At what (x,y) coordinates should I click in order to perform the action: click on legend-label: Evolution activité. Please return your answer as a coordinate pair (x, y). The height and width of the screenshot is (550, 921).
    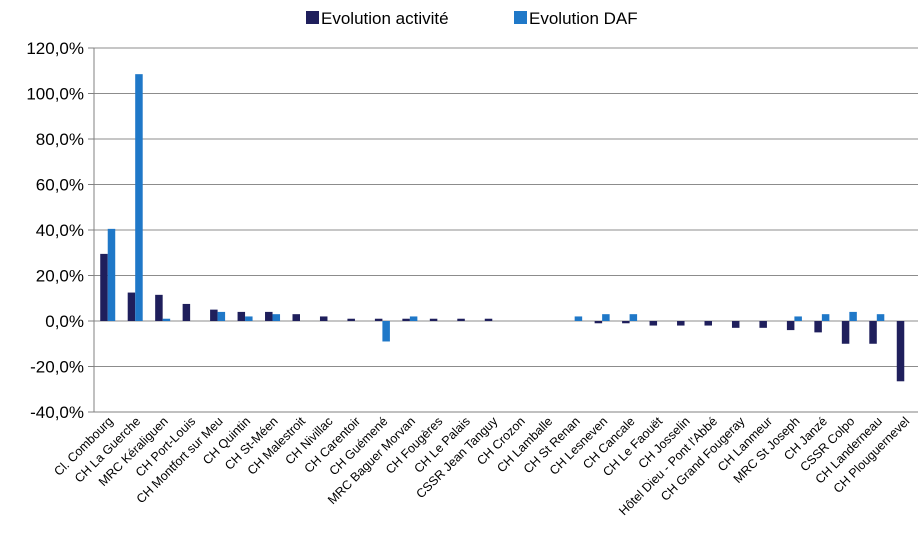
    Looking at the image, I should click on (385, 18).